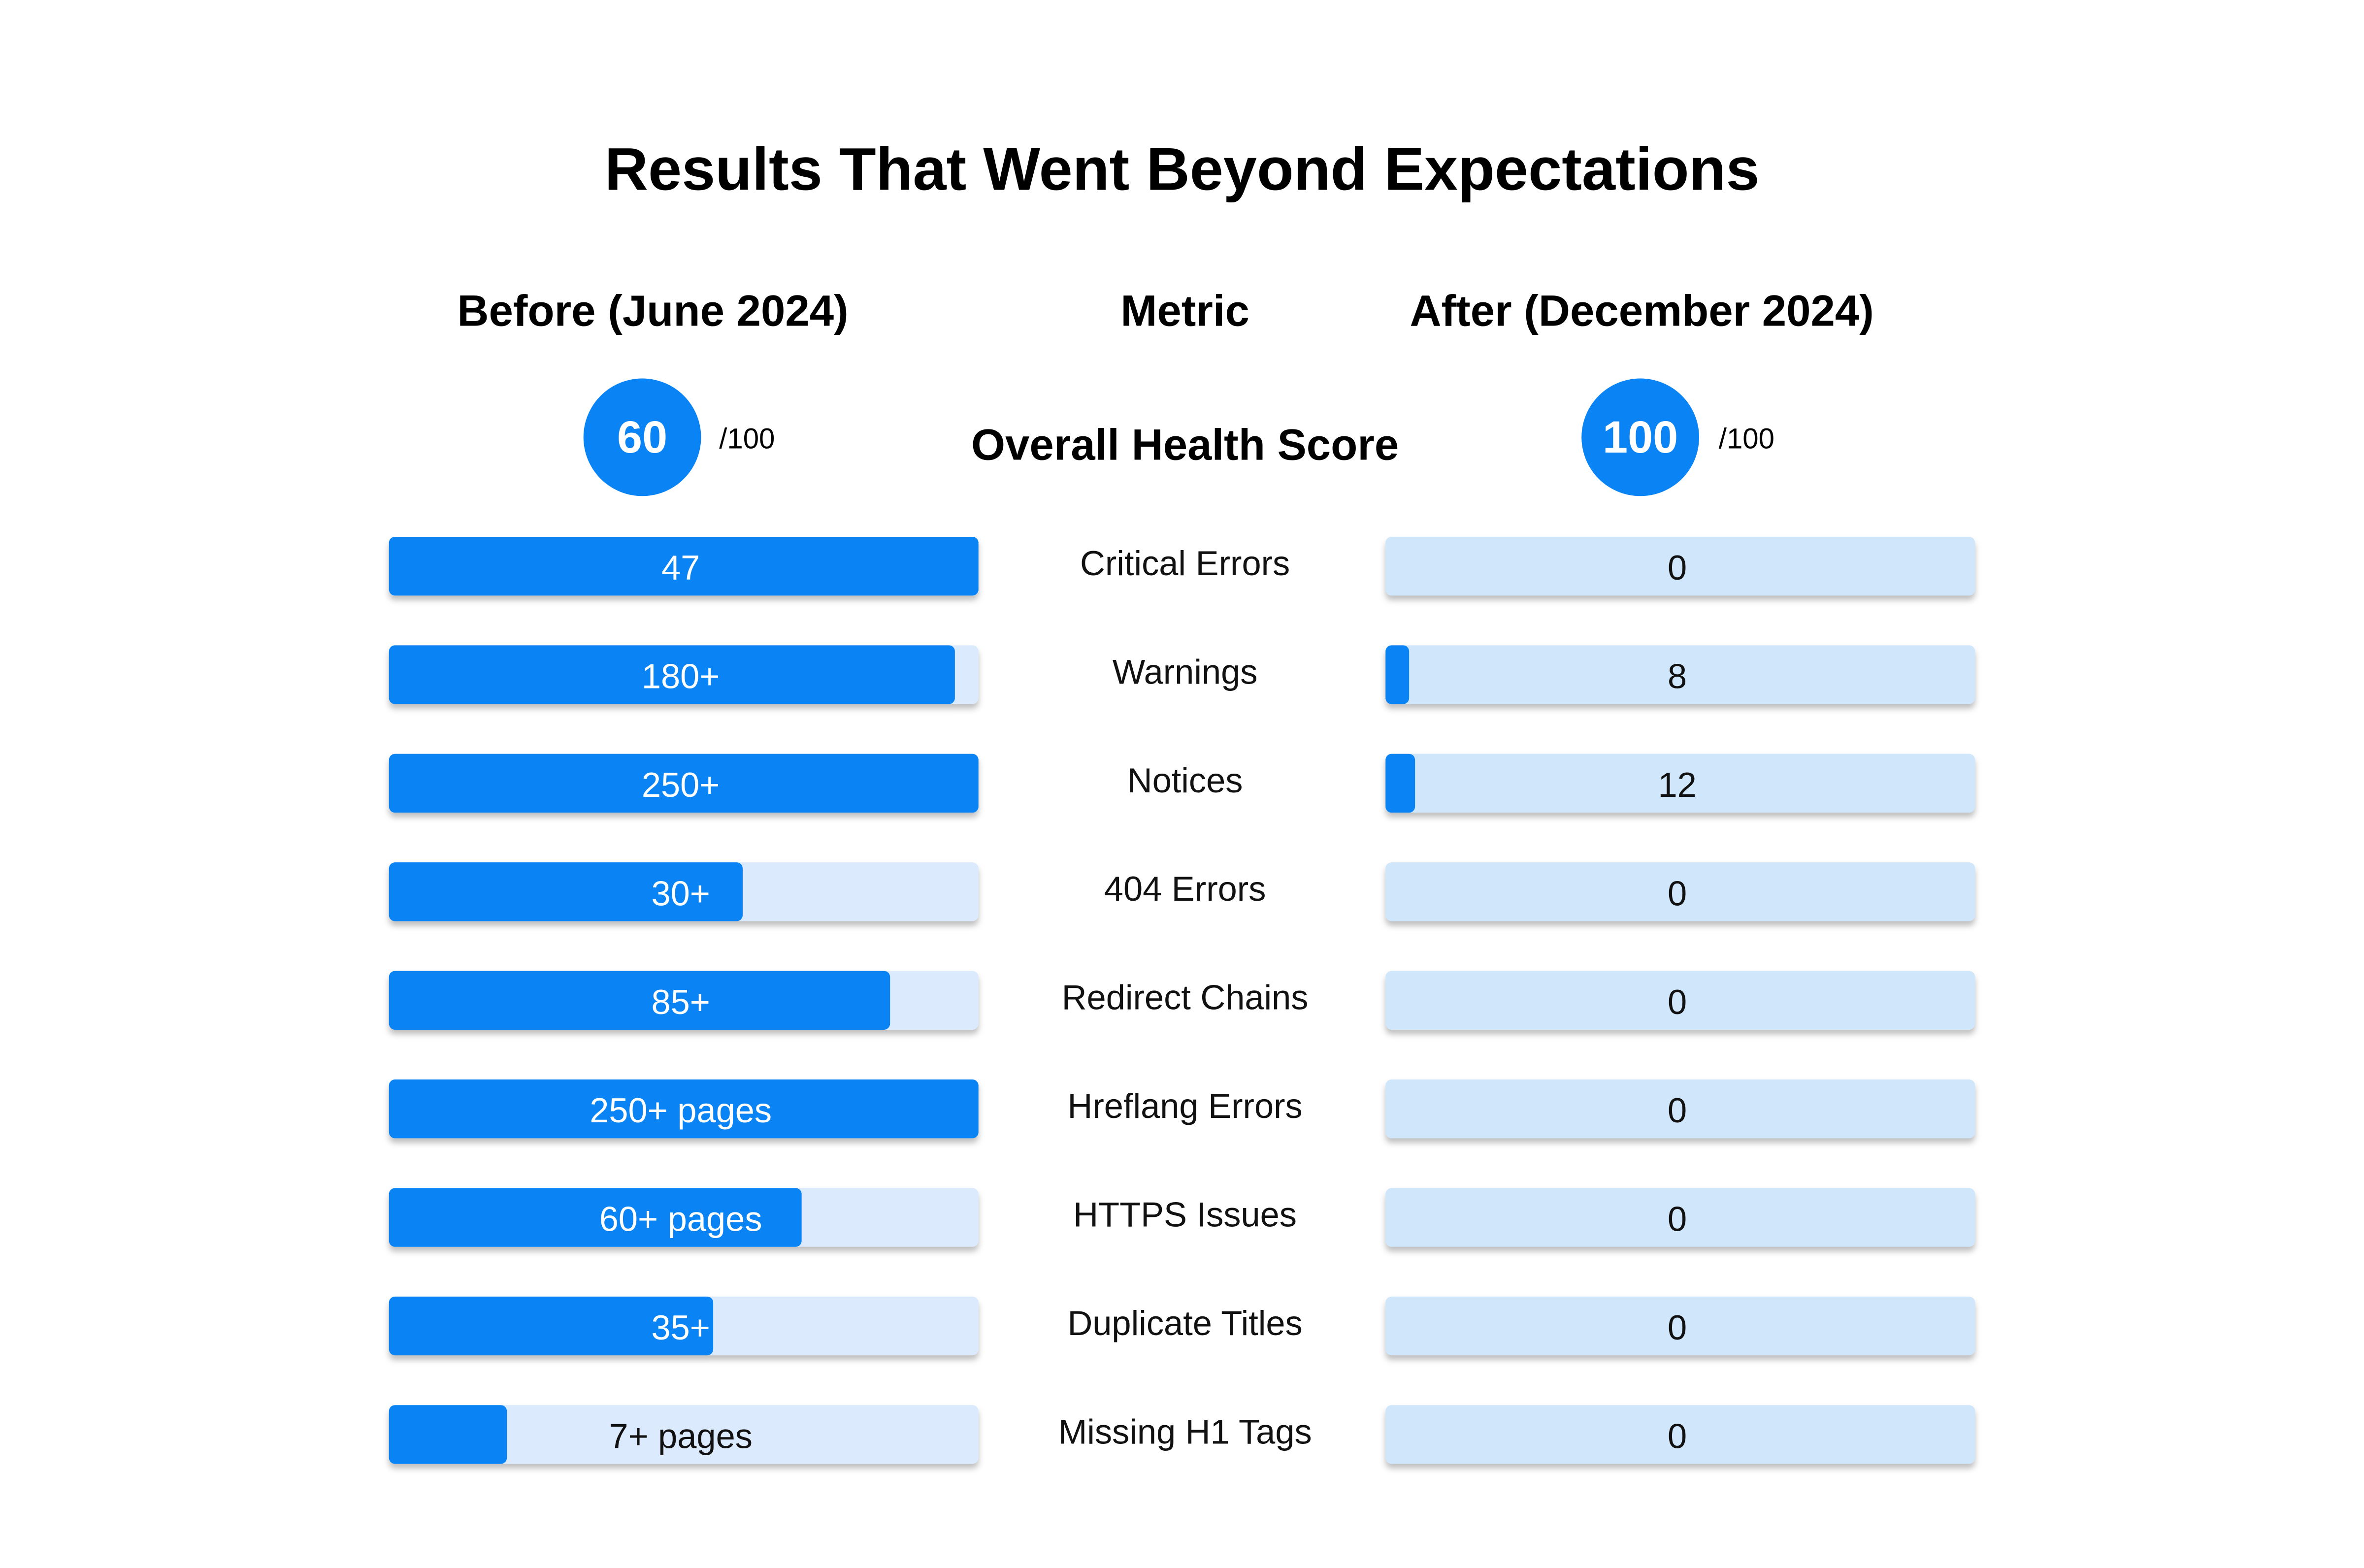 This screenshot has height=1568, width=2364. I want to click on bar-label: 47, so click(680, 567).